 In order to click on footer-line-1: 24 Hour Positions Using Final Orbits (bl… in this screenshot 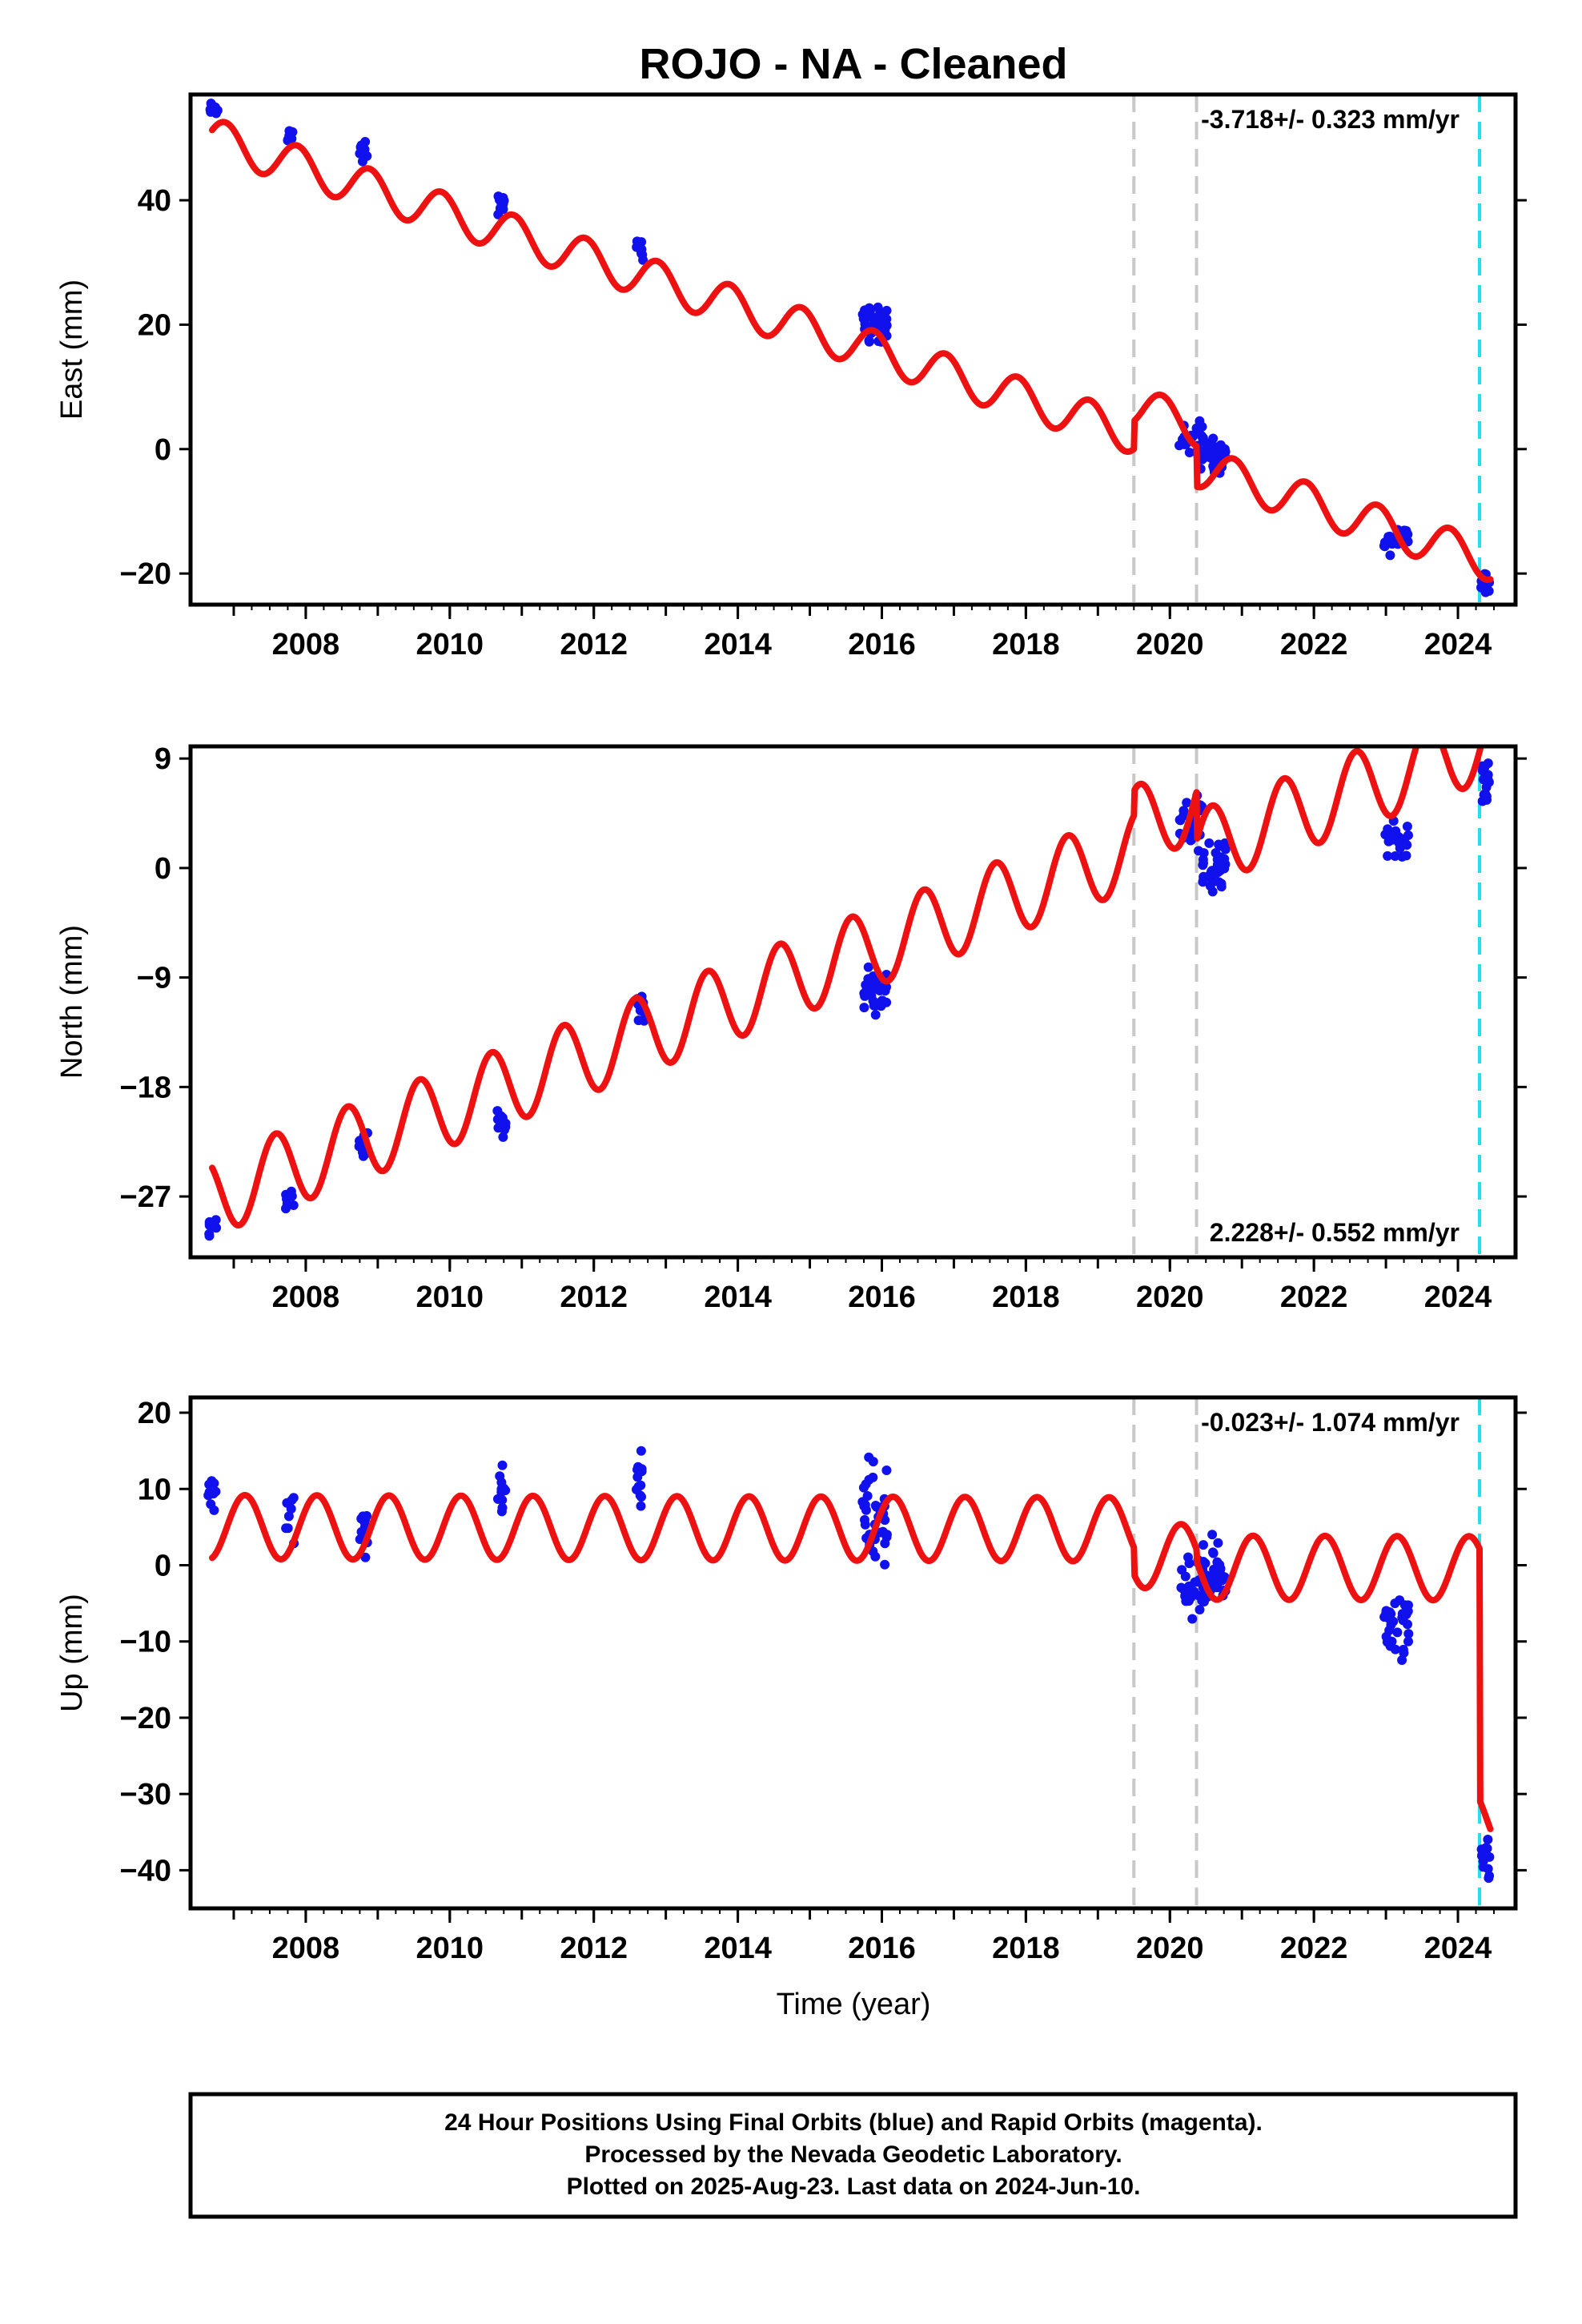, I will do `click(853, 2122)`.